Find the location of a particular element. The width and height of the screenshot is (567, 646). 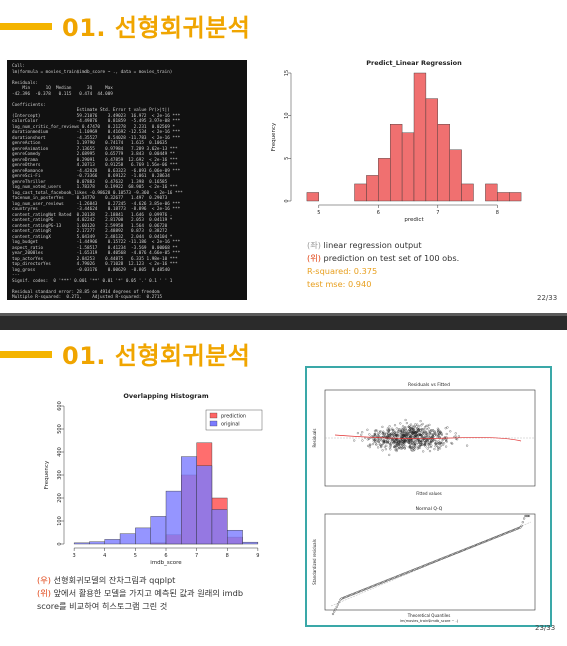

title-accent-bar is located at coordinates (26, 26).